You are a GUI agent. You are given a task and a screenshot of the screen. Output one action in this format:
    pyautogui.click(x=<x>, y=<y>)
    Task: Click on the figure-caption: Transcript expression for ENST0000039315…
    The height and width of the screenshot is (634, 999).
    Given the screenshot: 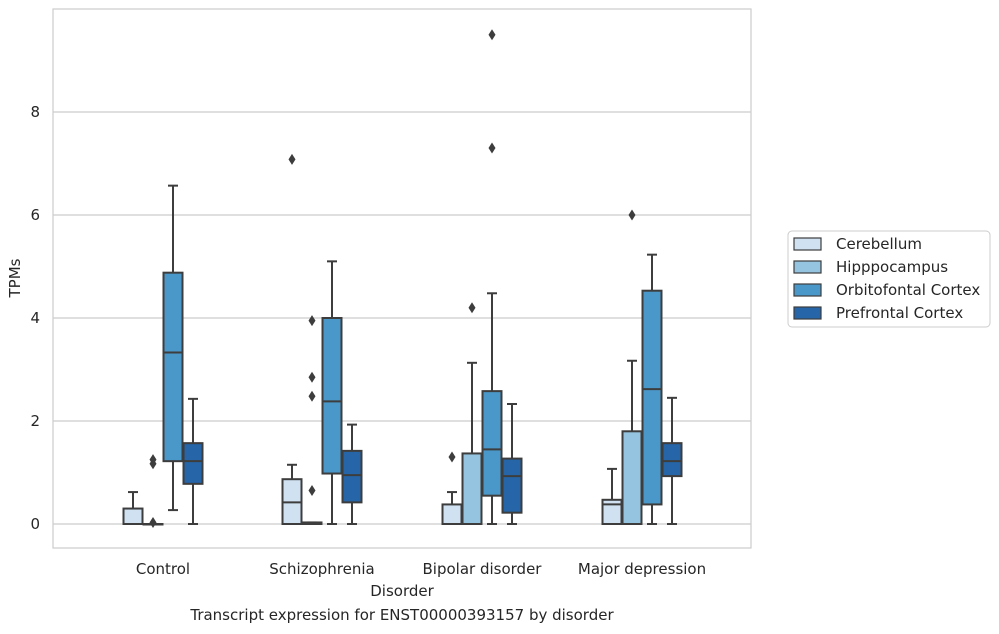 What is the action you would take?
    pyautogui.click(x=402, y=615)
    